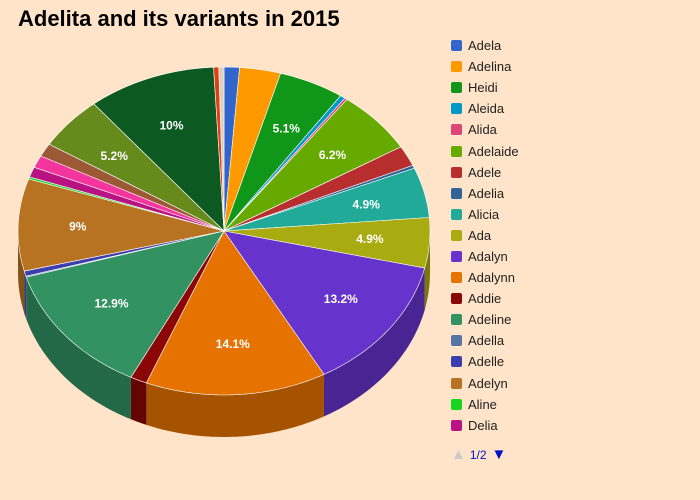 The image size is (700, 500). Describe the element at coordinates (485, 46) in the screenshot. I see `legend-label: Adela` at that location.